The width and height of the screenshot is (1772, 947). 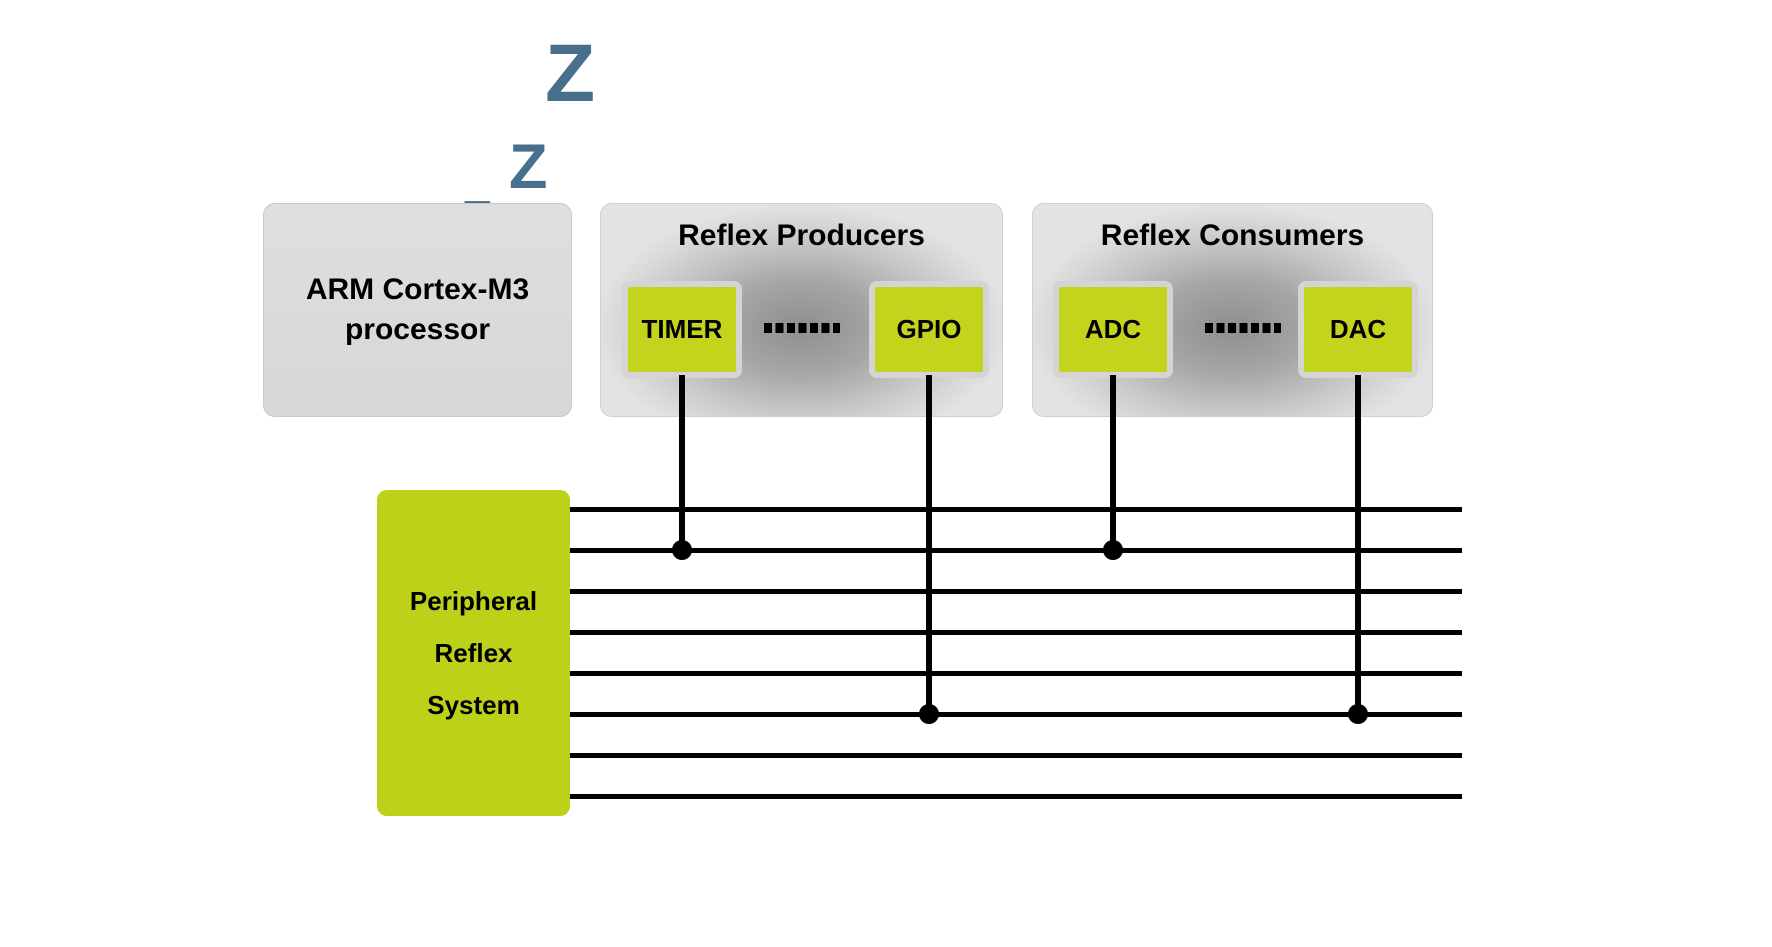 I want to click on consumers-title: Reflex Consumers, so click(x=1232, y=235).